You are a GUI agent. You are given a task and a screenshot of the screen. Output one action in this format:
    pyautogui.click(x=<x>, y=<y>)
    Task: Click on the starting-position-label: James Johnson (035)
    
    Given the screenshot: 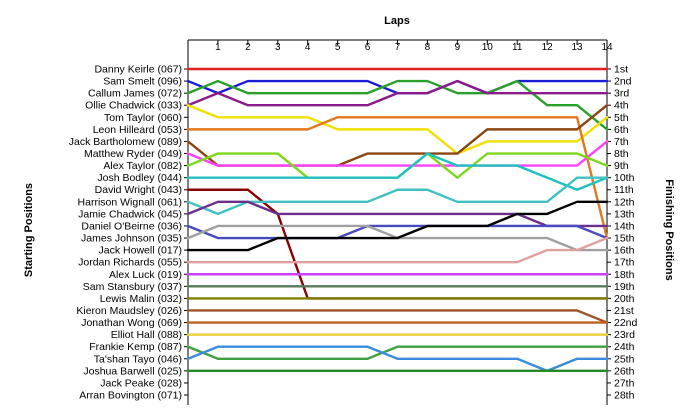 What is the action you would take?
    pyautogui.click(x=131, y=239)
    